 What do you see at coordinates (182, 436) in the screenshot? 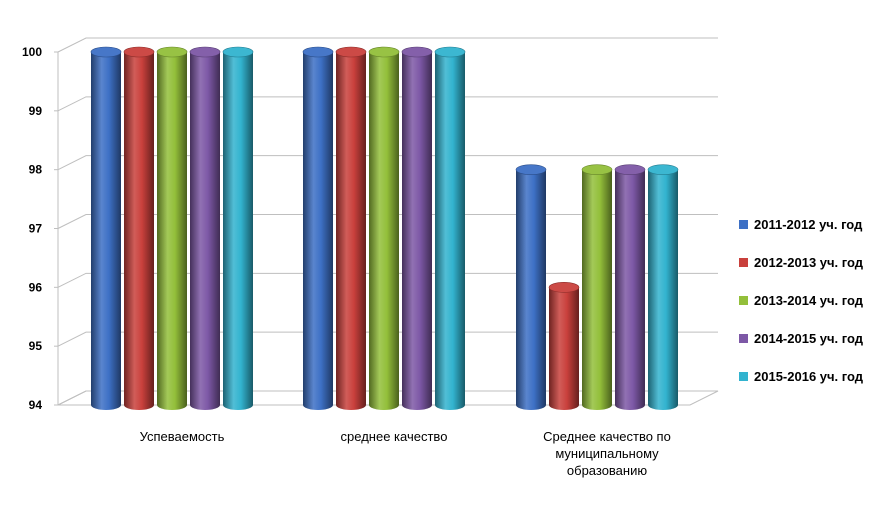
I see `x-tick-label: Успеваемость` at bounding box center [182, 436].